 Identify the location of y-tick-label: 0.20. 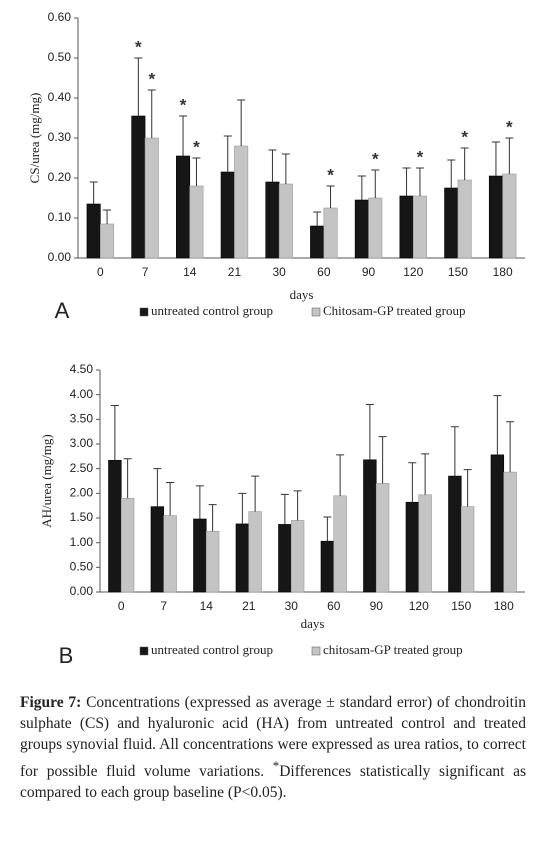
(60, 177).